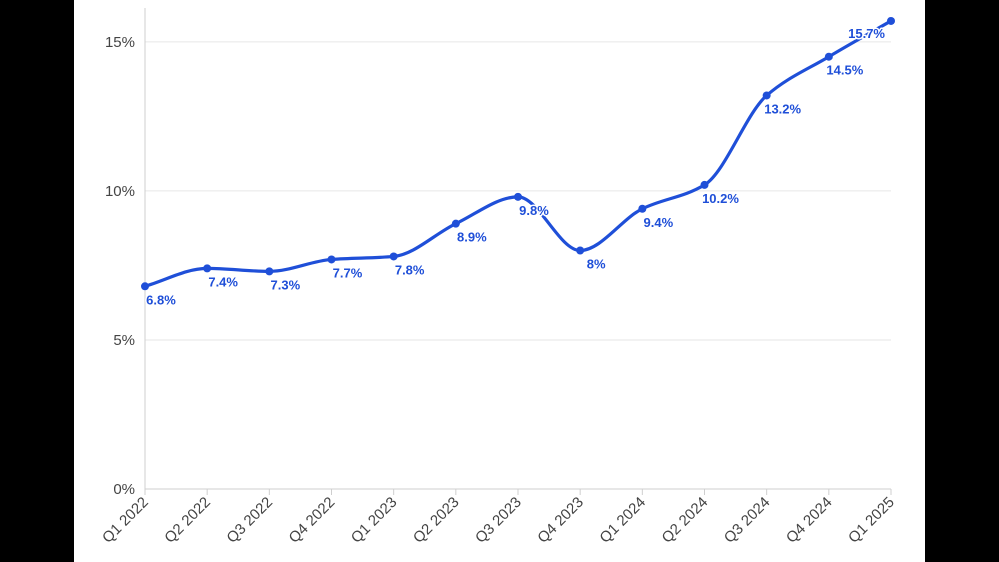  Describe the element at coordinates (286, 284) in the screenshot. I see `data-label: 7.3%` at that location.